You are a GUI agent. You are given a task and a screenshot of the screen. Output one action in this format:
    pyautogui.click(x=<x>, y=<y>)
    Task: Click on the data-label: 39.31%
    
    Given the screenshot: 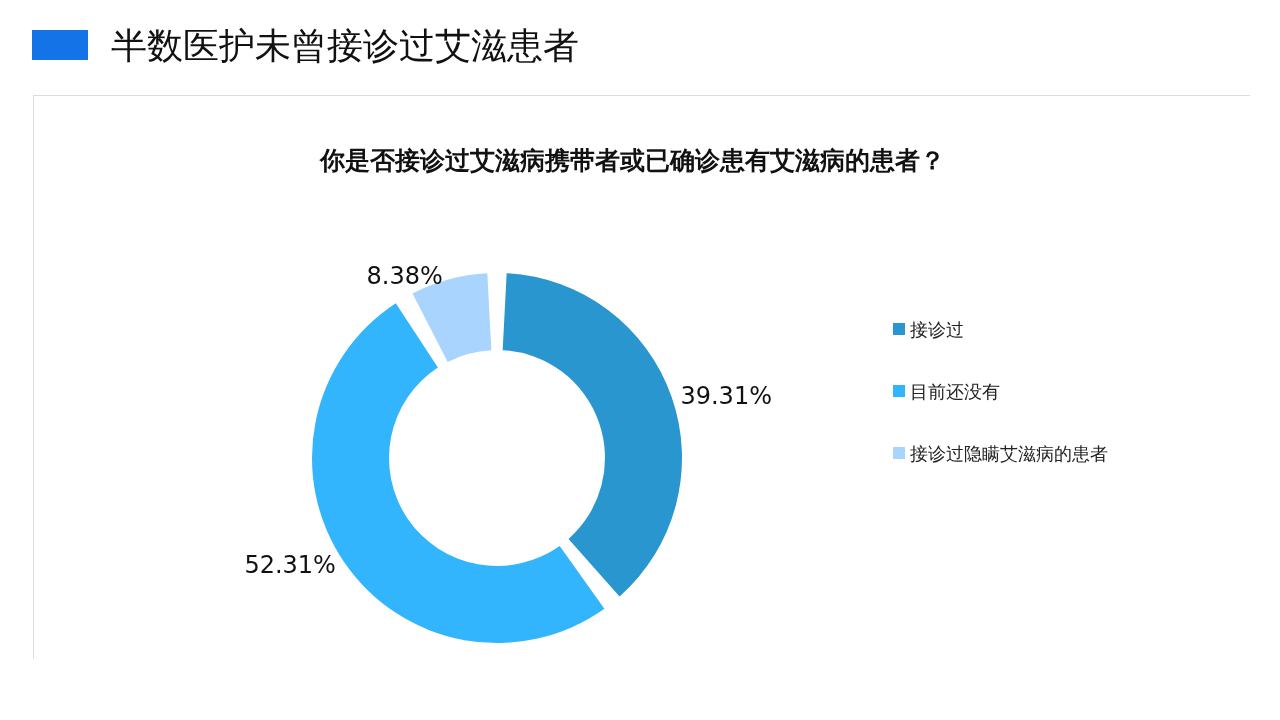 What is the action you would take?
    pyautogui.click(x=726, y=395)
    